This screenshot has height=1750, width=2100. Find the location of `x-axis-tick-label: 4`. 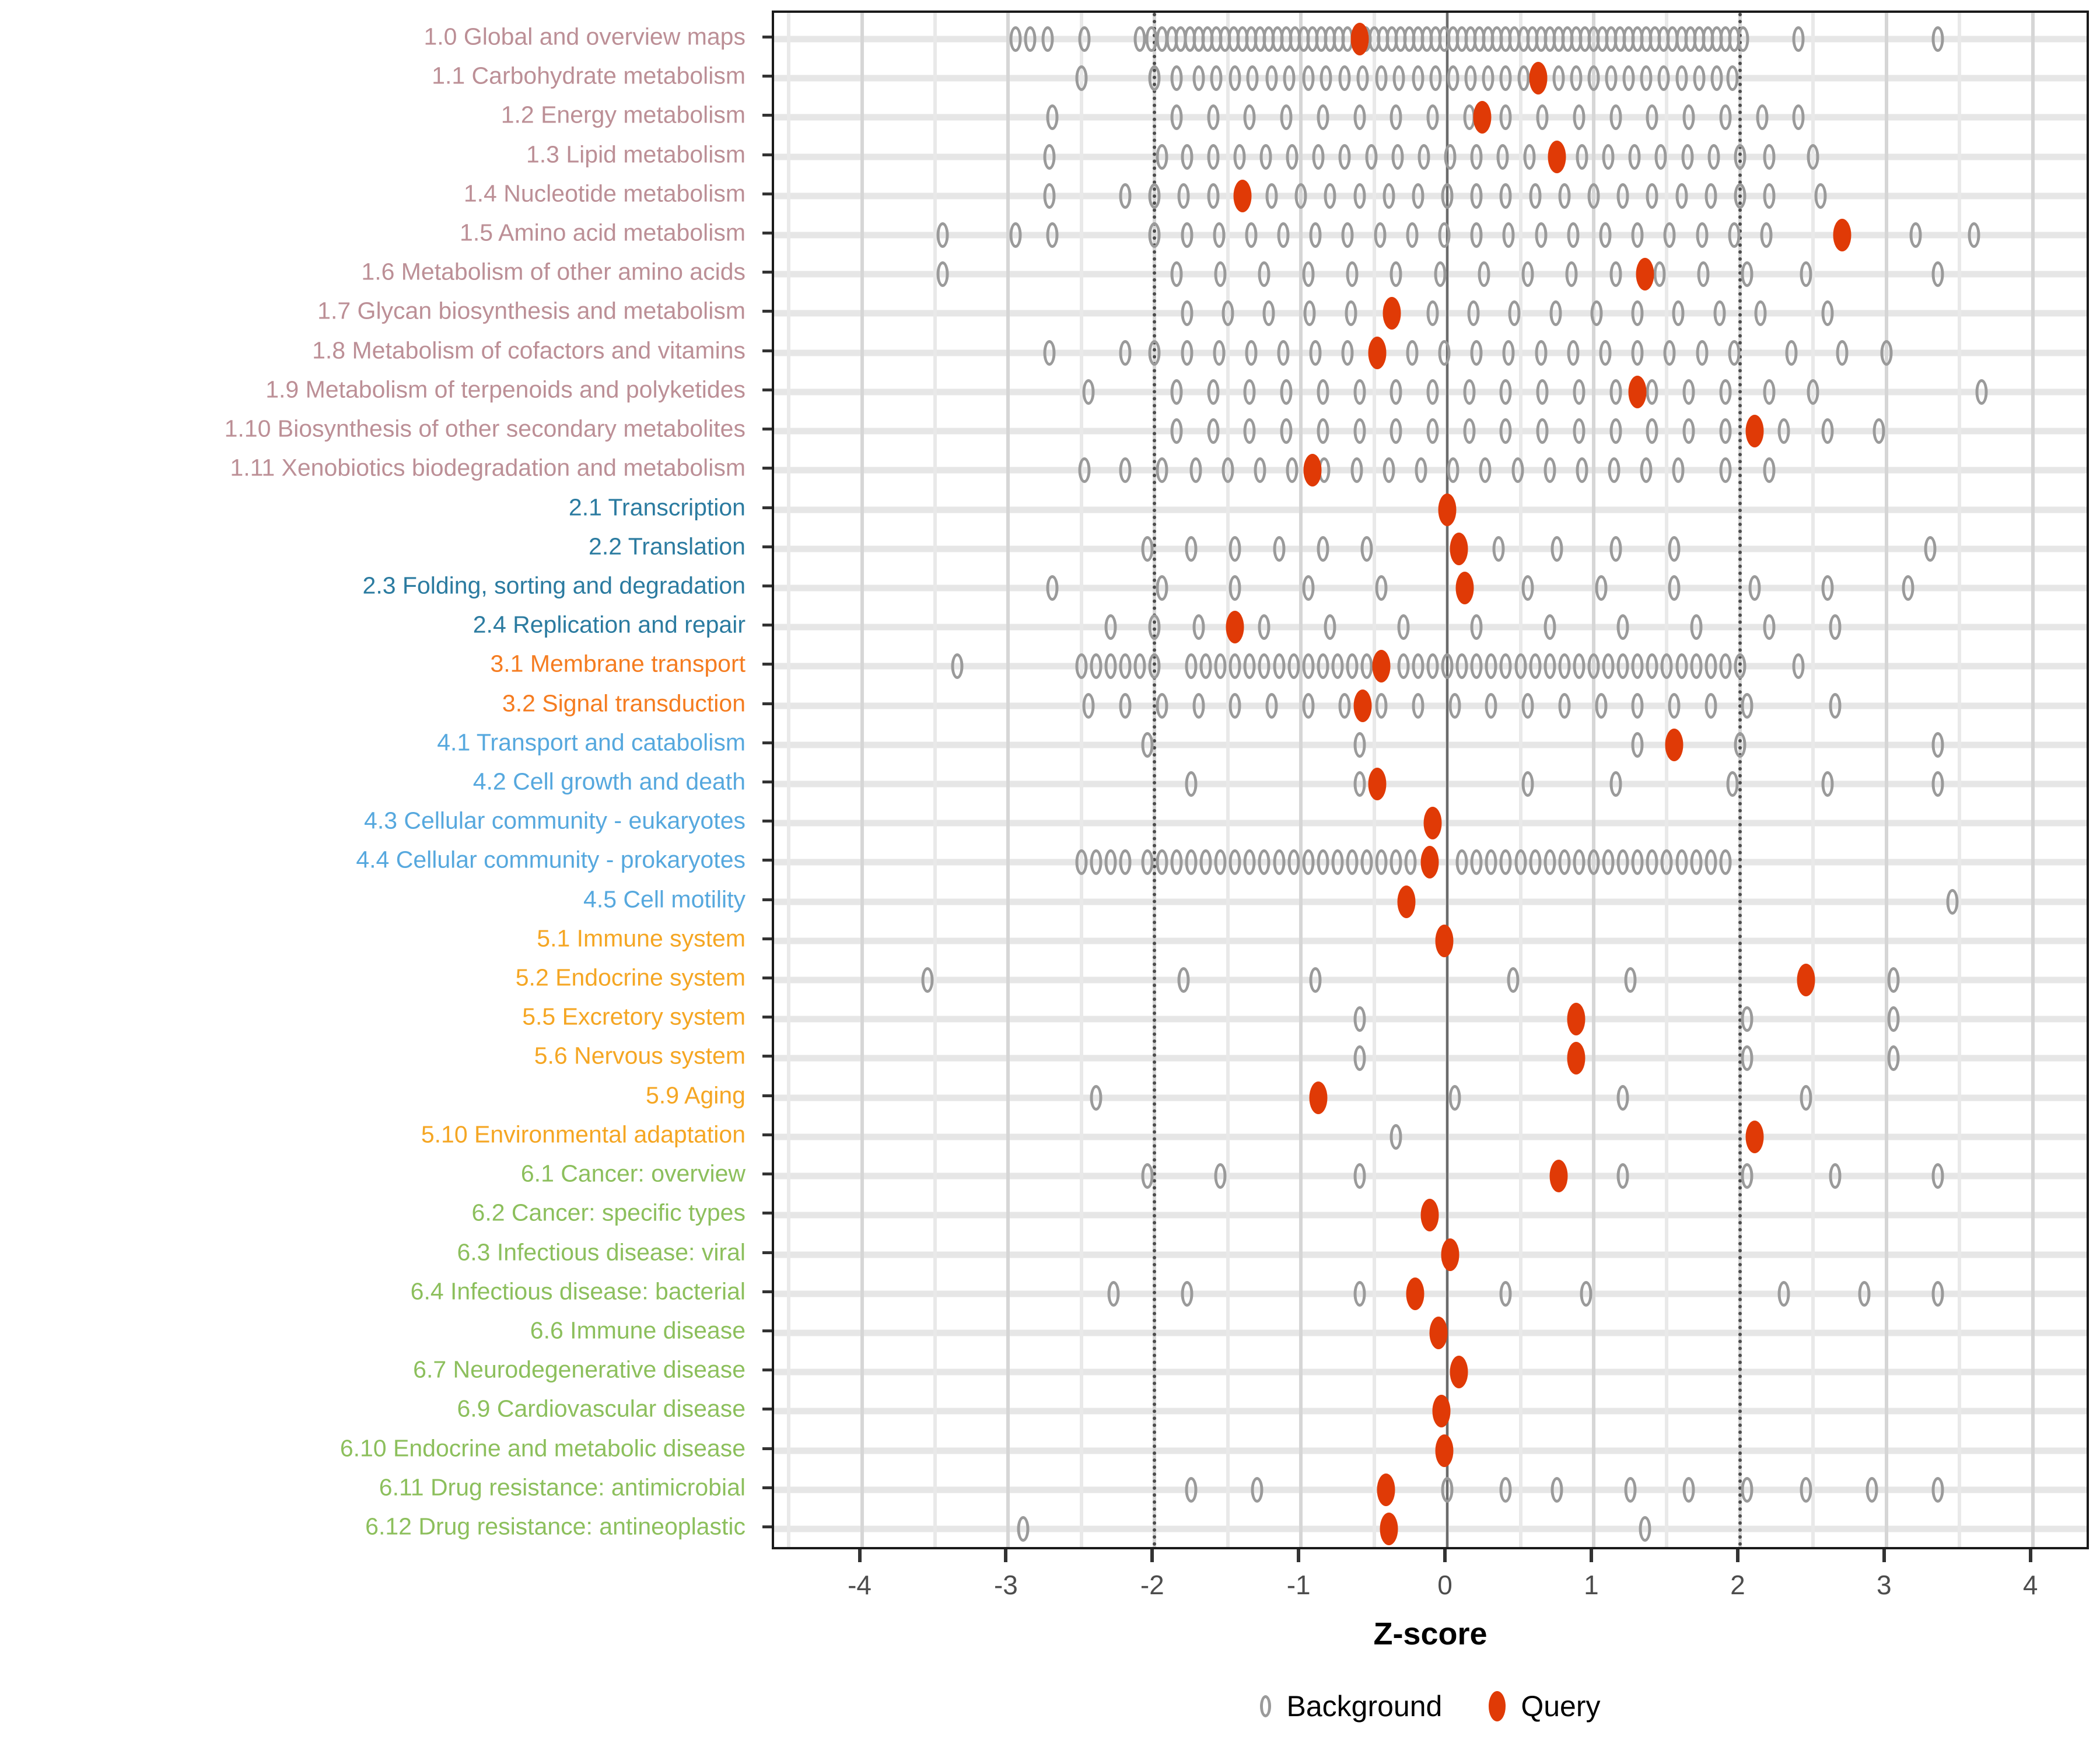

x-axis-tick-label: 4 is located at coordinates (2030, 1585).